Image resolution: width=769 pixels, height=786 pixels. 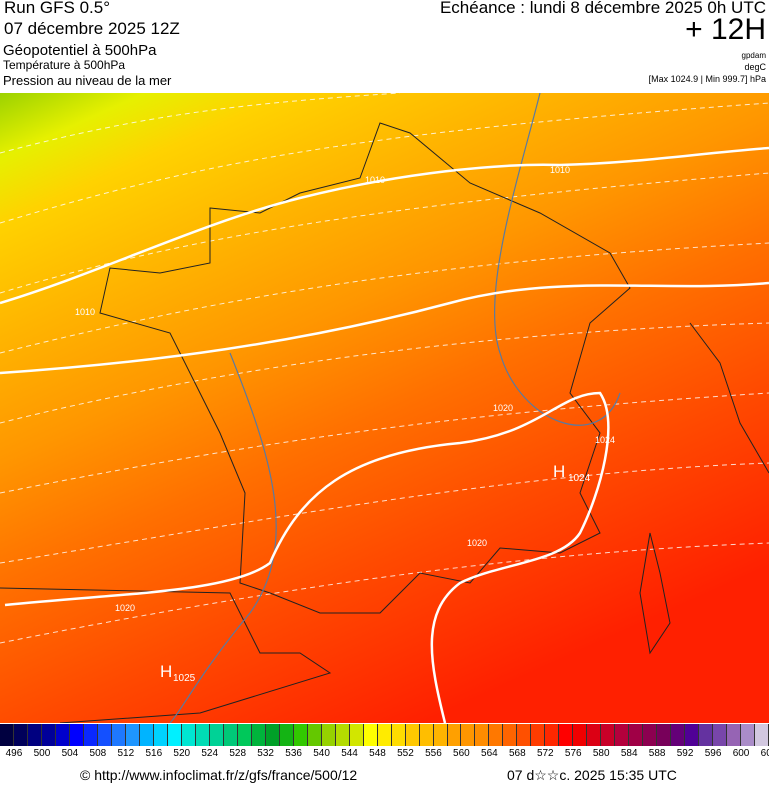 I want to click on color-scale-tick: 580, so click(x=601, y=753).